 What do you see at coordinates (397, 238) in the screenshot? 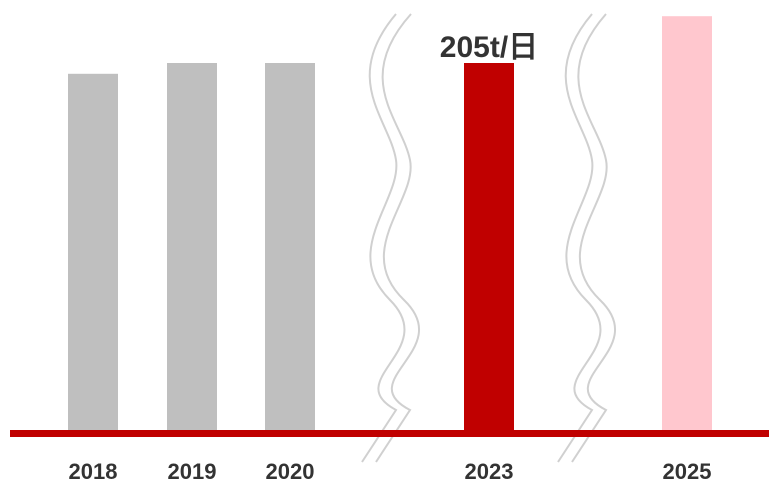
I see `axis-break-left-outer` at bounding box center [397, 238].